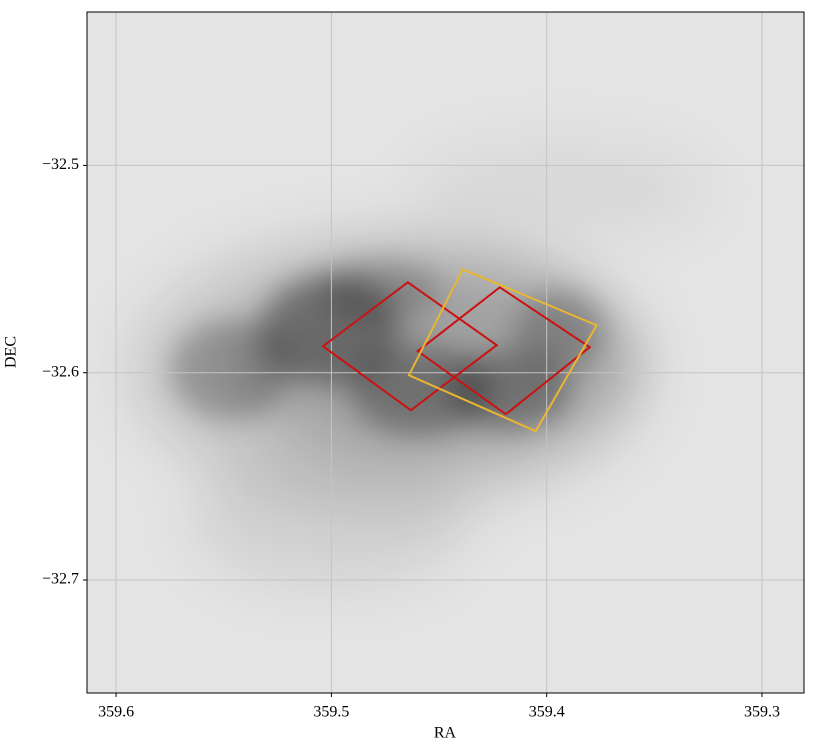  Describe the element at coordinates (445, 733) in the screenshot. I see `x-axis-label: RA` at that location.